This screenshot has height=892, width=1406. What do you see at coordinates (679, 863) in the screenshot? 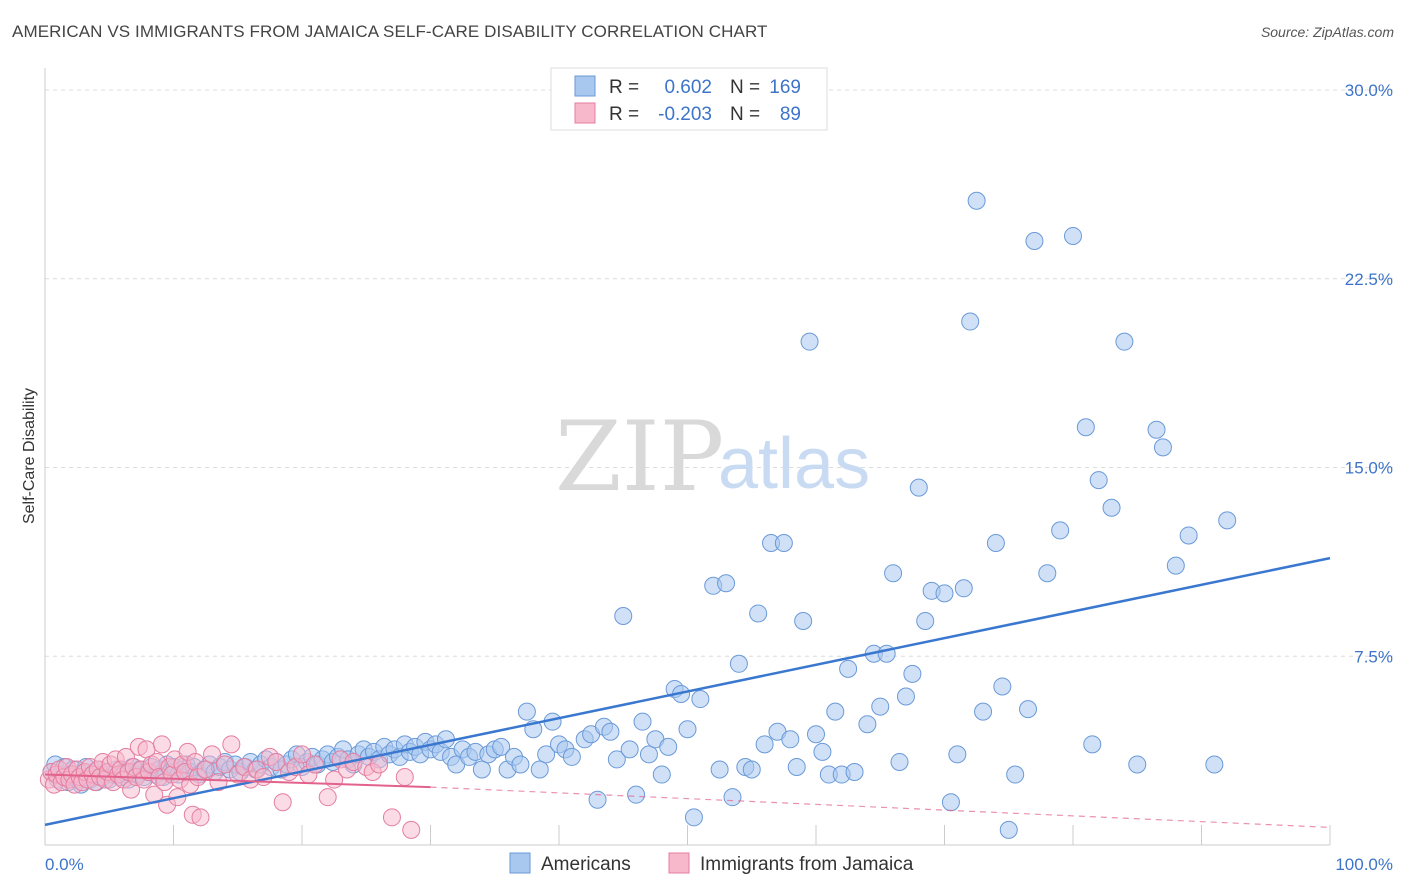
I see `legend-swatch-jamaica` at bounding box center [679, 863].